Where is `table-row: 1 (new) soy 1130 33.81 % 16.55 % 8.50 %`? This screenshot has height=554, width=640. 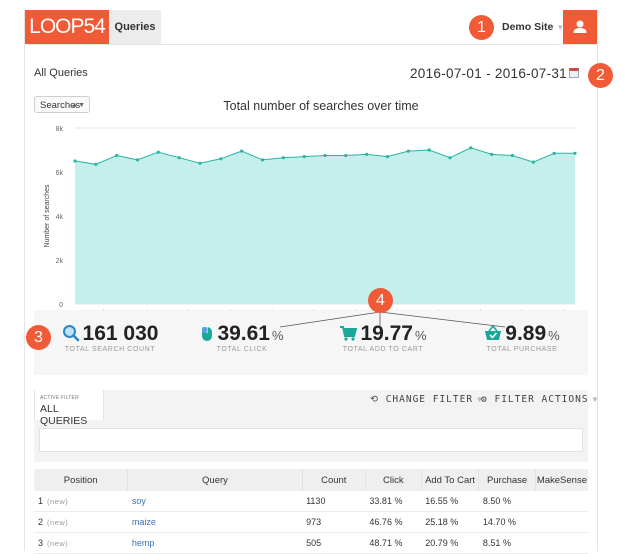 table-row: 1 (new) soy 1130 33.81 % 16.55 % 8.50 % is located at coordinates (311, 501).